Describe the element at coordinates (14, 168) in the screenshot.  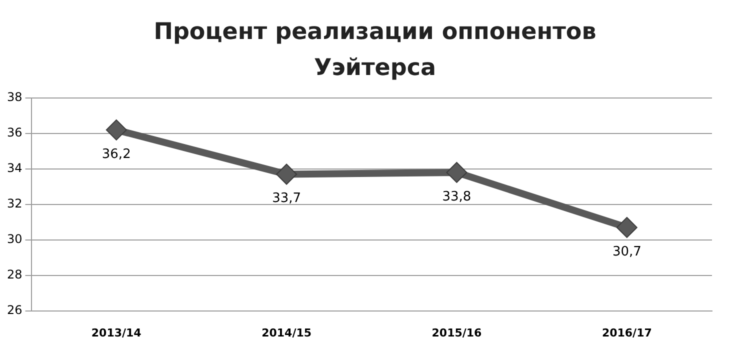
I see `y-tick-label: 34` at that location.